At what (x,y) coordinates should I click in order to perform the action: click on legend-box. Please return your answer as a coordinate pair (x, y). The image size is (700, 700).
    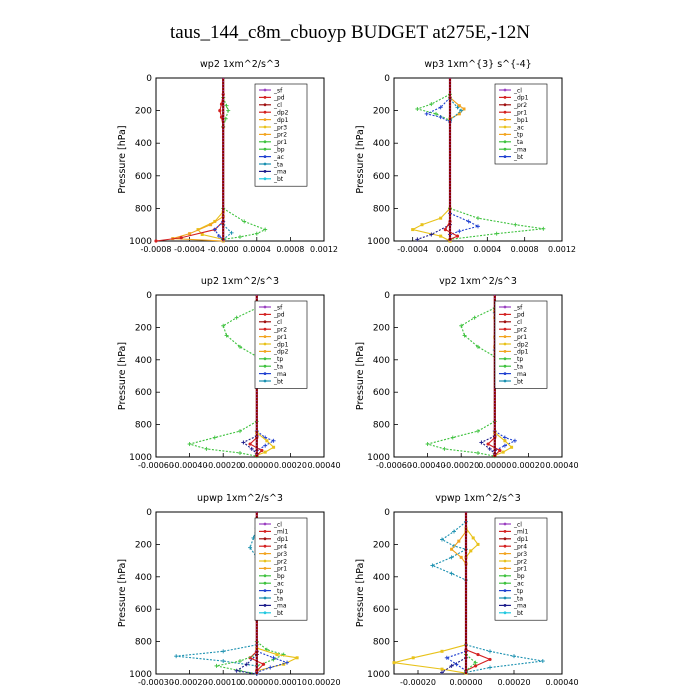
    Looking at the image, I should click on (281, 569).